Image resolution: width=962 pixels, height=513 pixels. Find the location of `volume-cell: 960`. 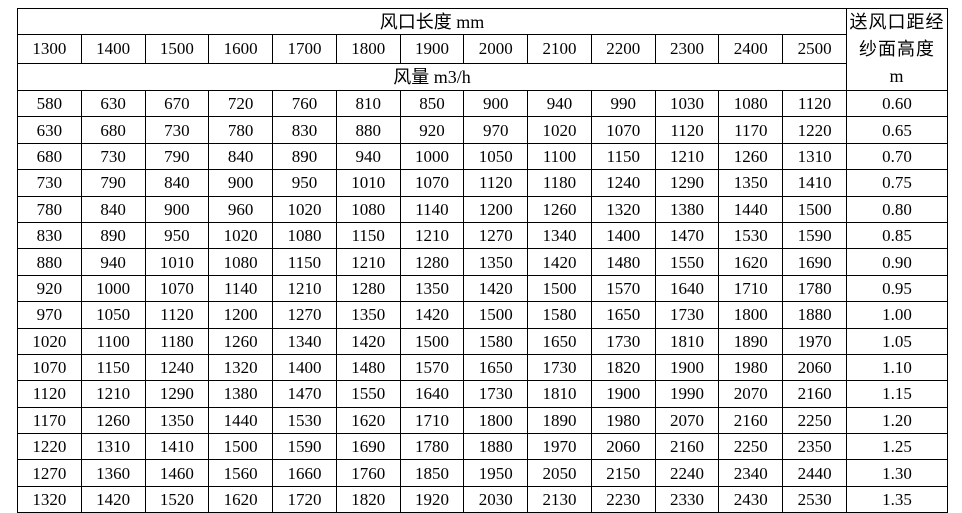

volume-cell: 960 is located at coordinates (241, 209).